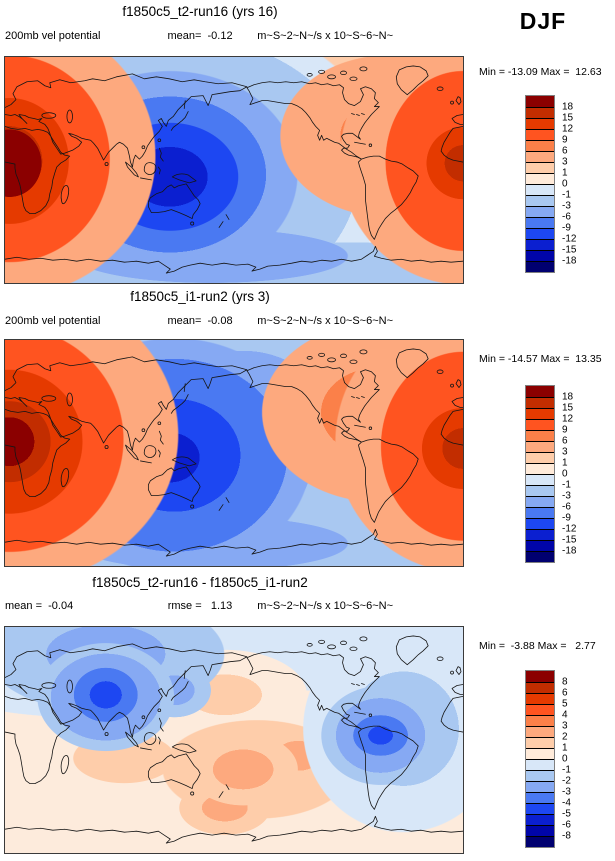  Describe the element at coordinates (325, 606) in the screenshot. I see `panel-3-units-label: m~S~2~N~/s x 10~S~6~N~` at that location.